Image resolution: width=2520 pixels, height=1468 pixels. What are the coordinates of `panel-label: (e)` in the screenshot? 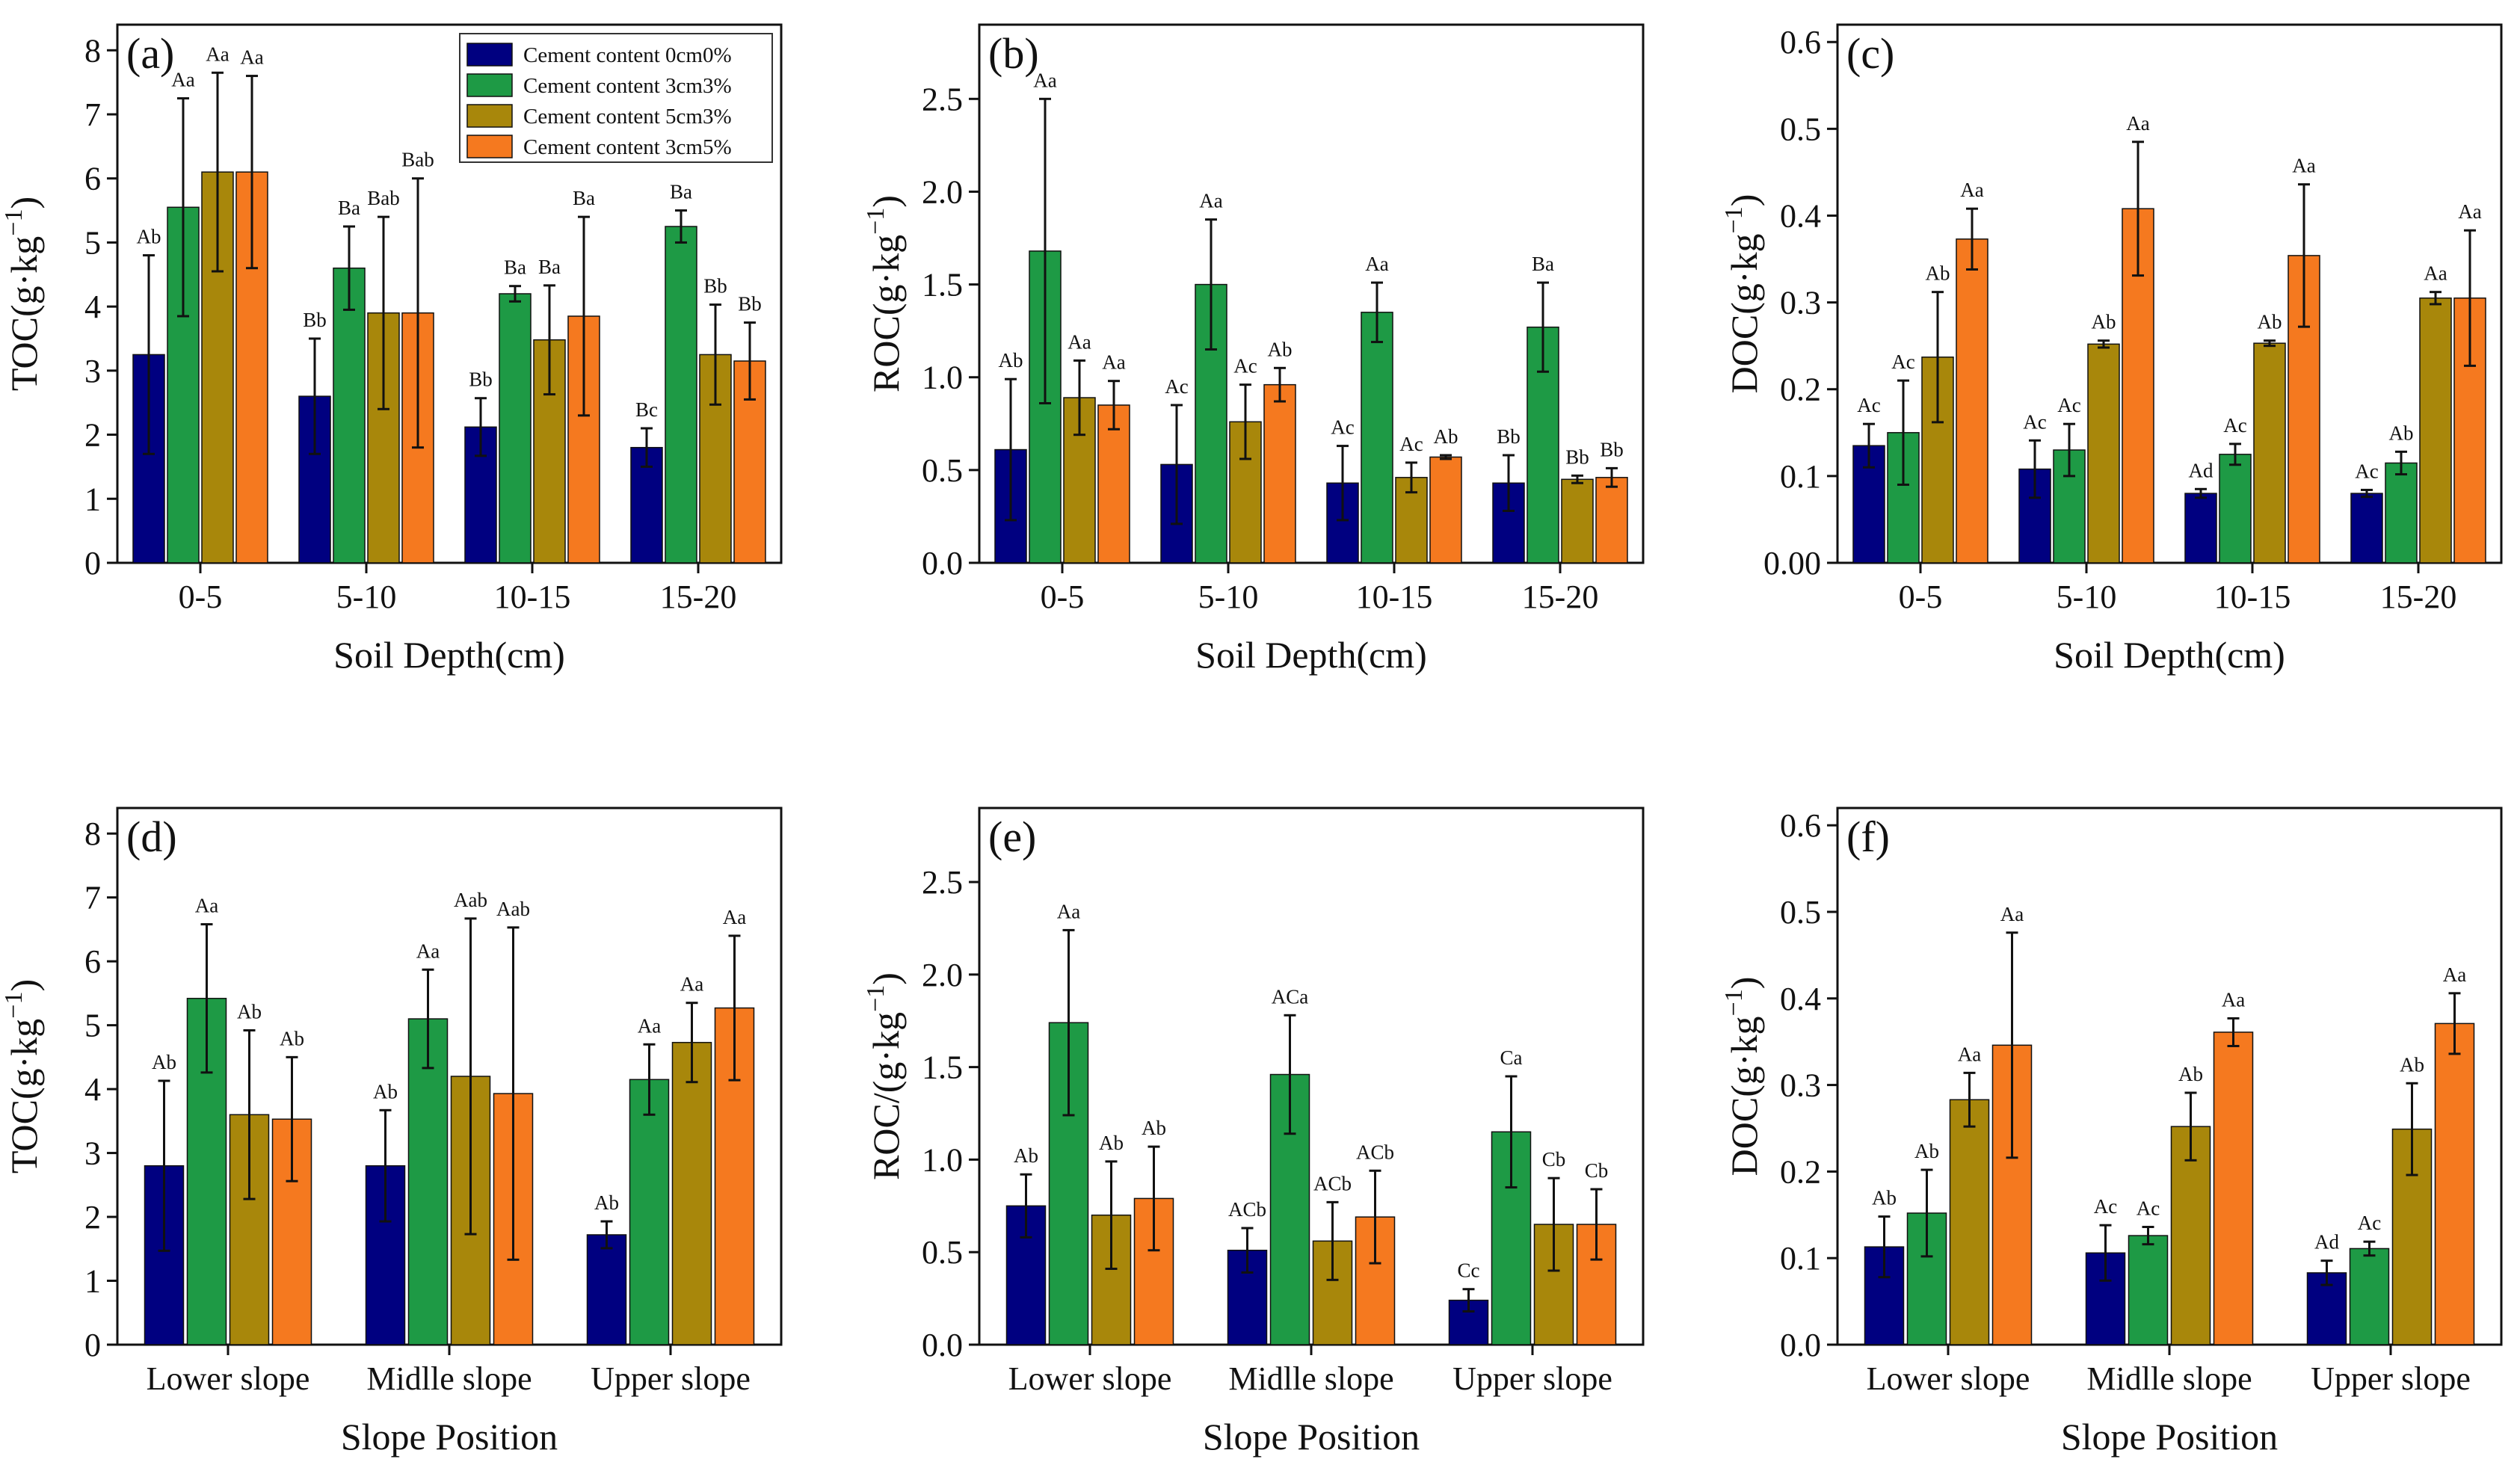 It's located at (1012, 837).